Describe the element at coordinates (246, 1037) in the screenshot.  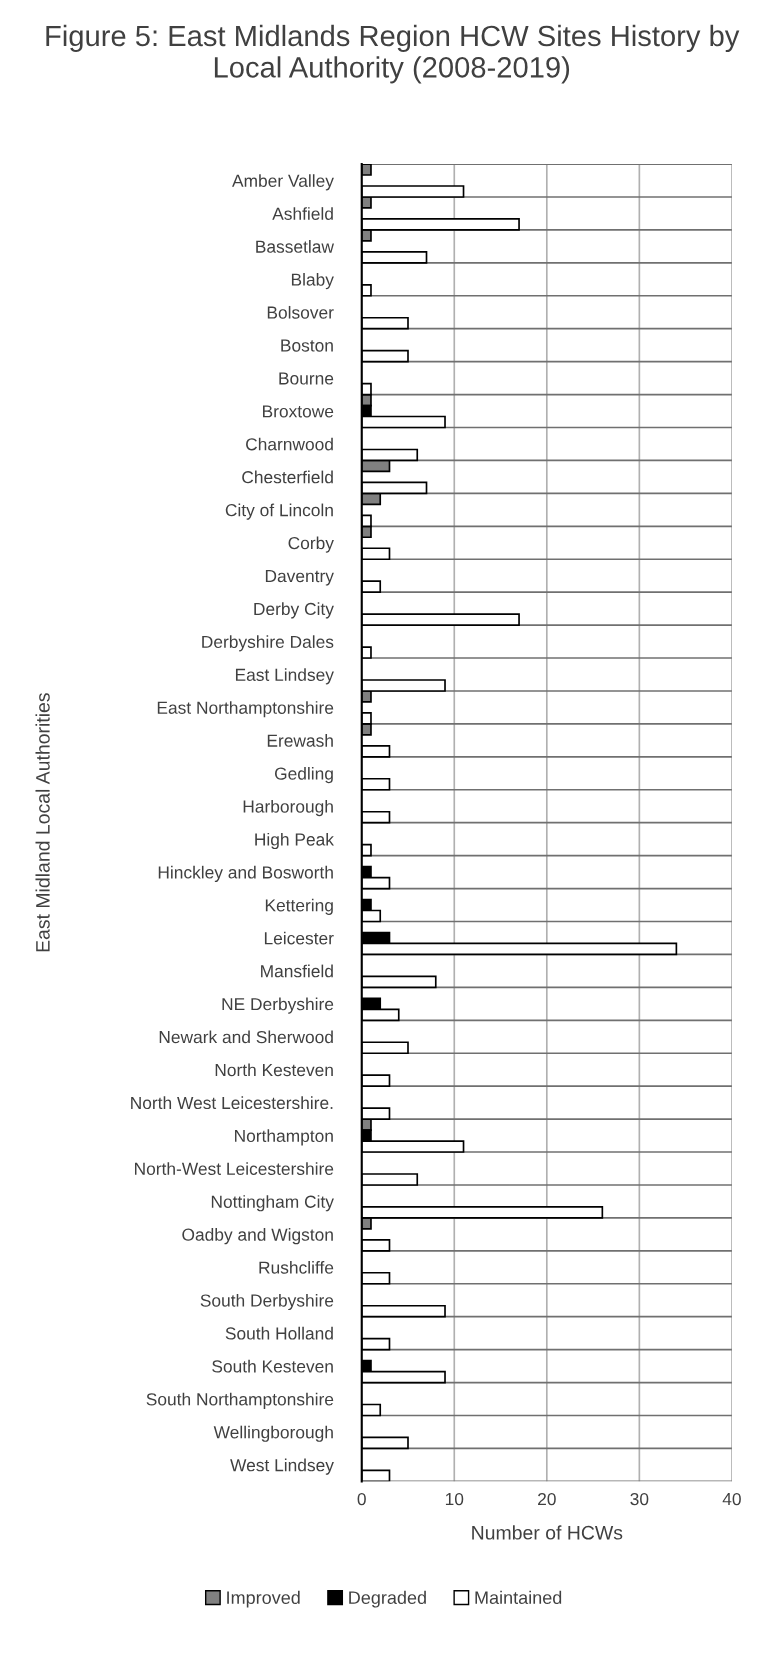
I see `y-tick-label: Newark and Sherwood` at that location.